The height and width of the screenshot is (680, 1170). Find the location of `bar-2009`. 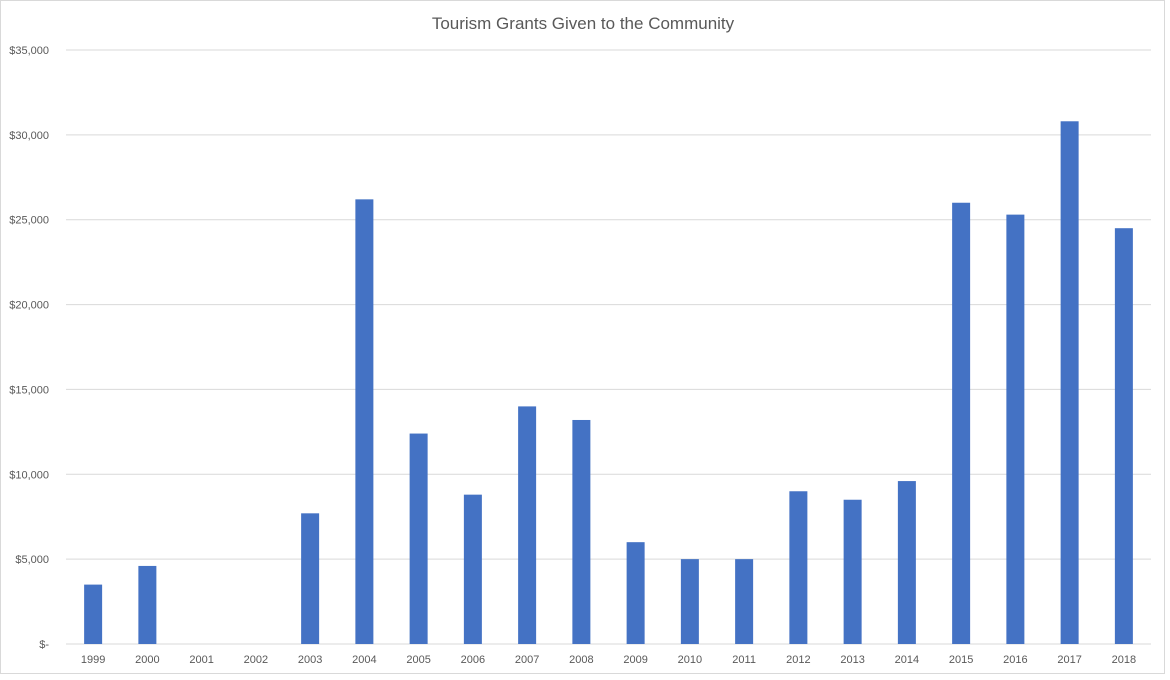

bar-2009 is located at coordinates (635, 593).